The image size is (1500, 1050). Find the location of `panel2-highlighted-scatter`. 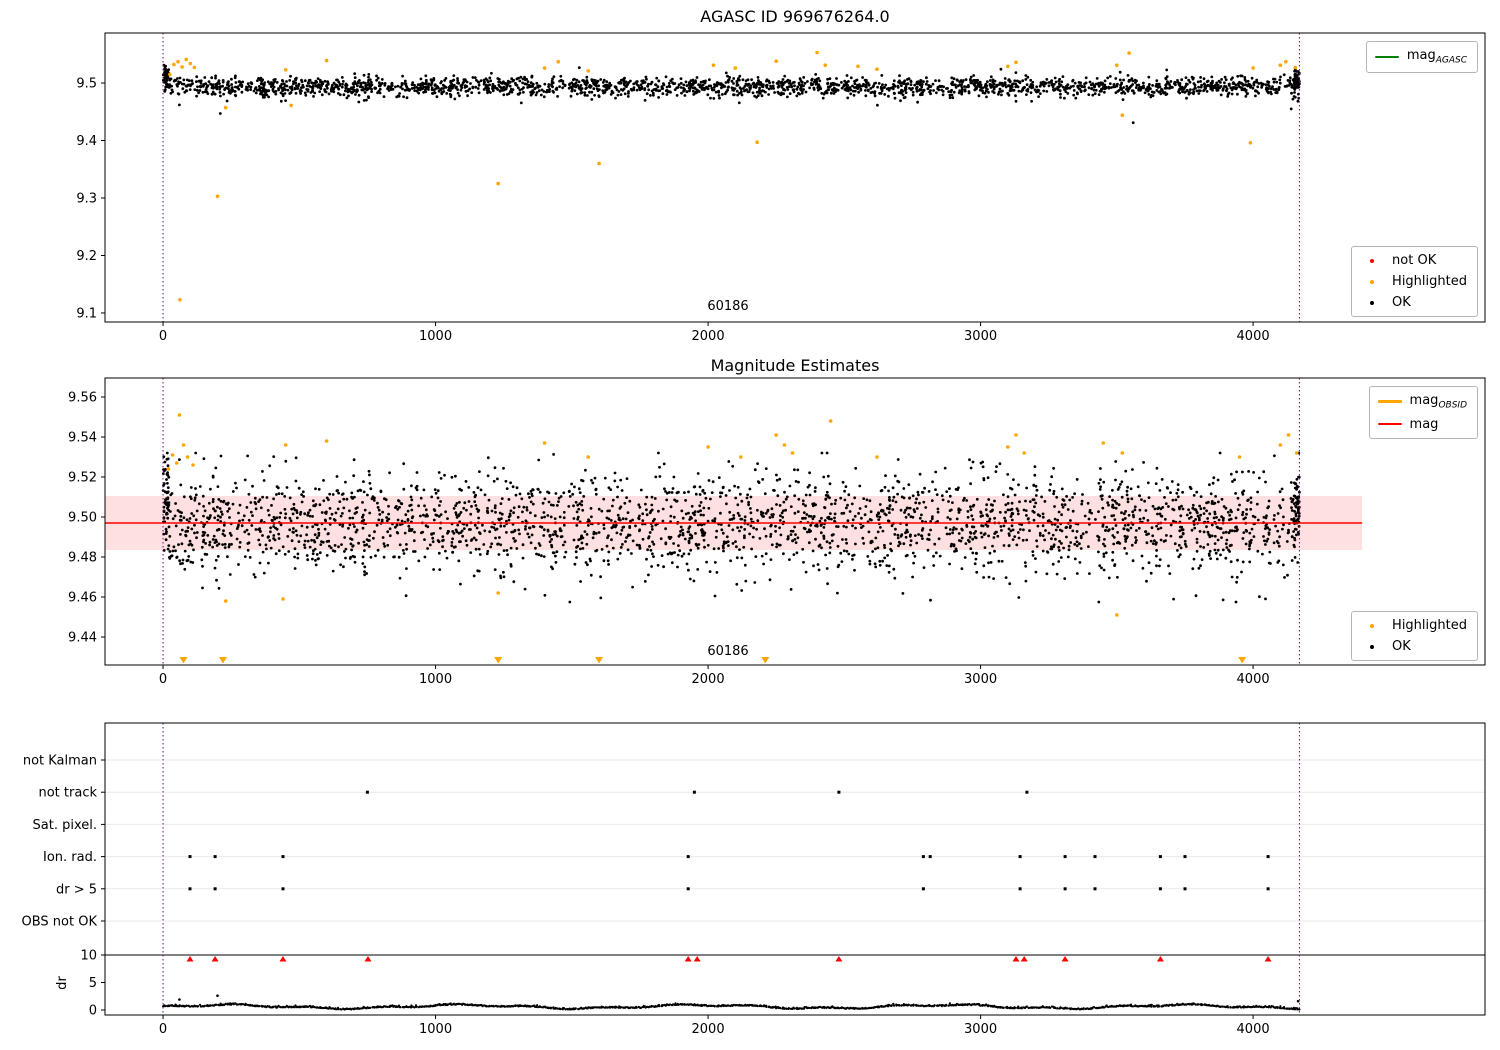

panel2-highlighted-scatter is located at coordinates (732, 515).